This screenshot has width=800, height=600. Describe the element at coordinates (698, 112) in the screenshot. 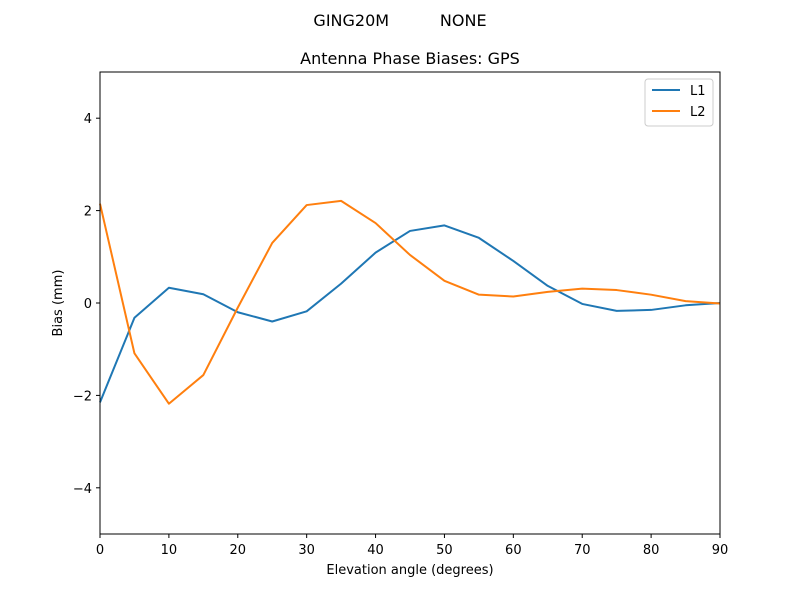

I see `legend-label-l2: L2` at that location.